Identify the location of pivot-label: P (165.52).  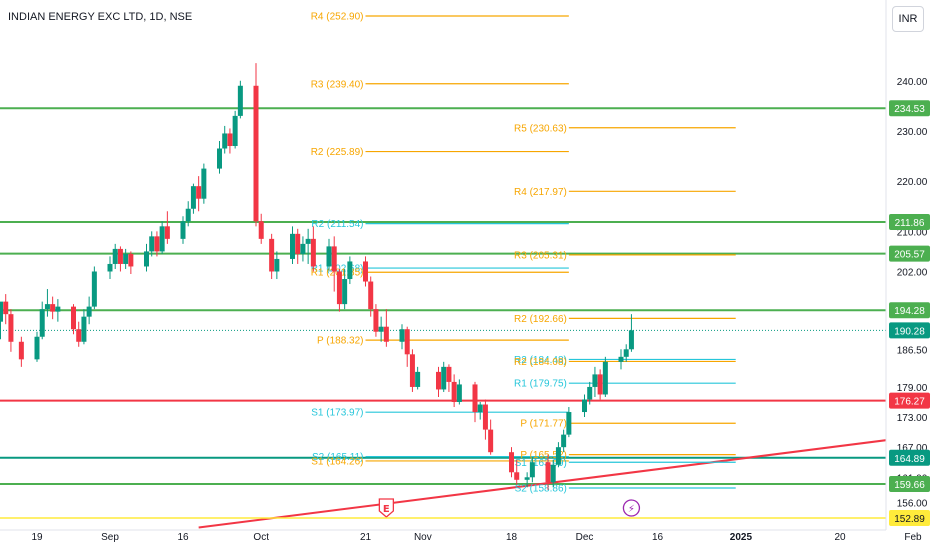
(543, 455).